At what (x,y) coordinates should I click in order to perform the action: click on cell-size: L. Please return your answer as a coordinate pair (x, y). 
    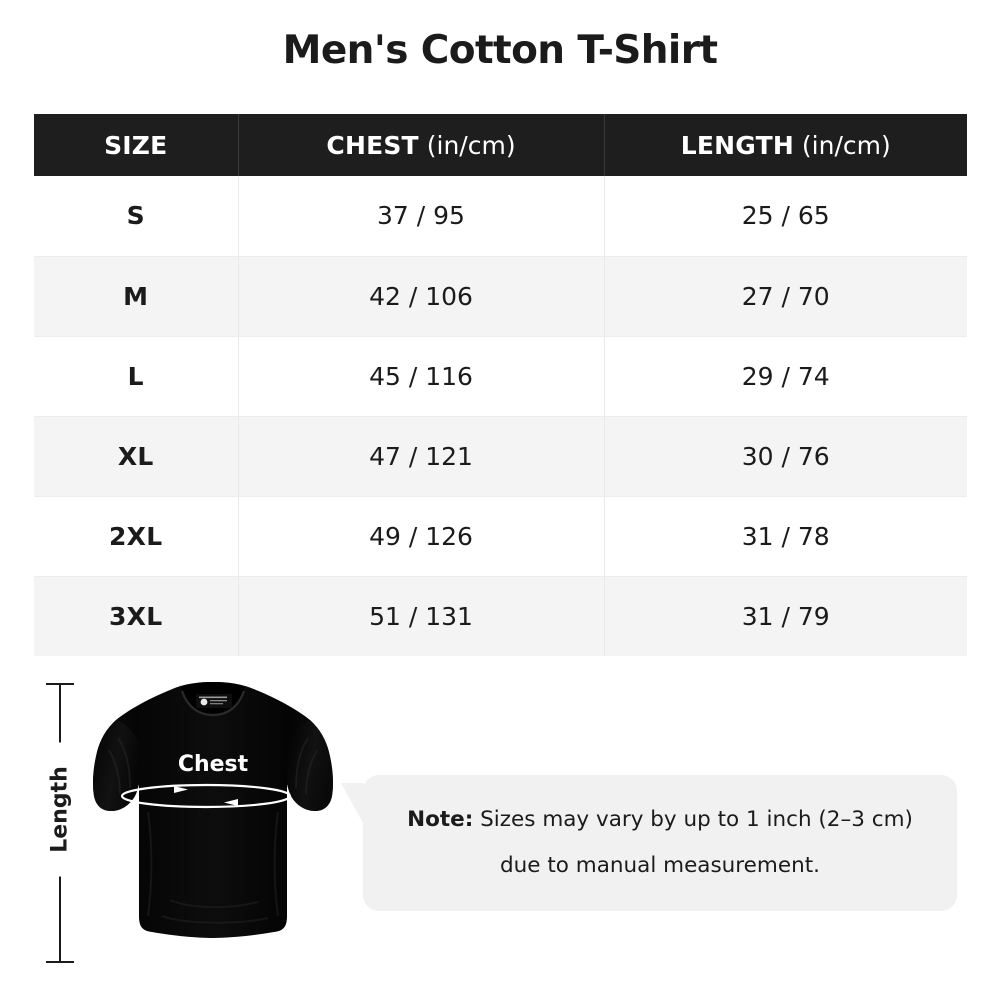
    Looking at the image, I should click on (136, 376).